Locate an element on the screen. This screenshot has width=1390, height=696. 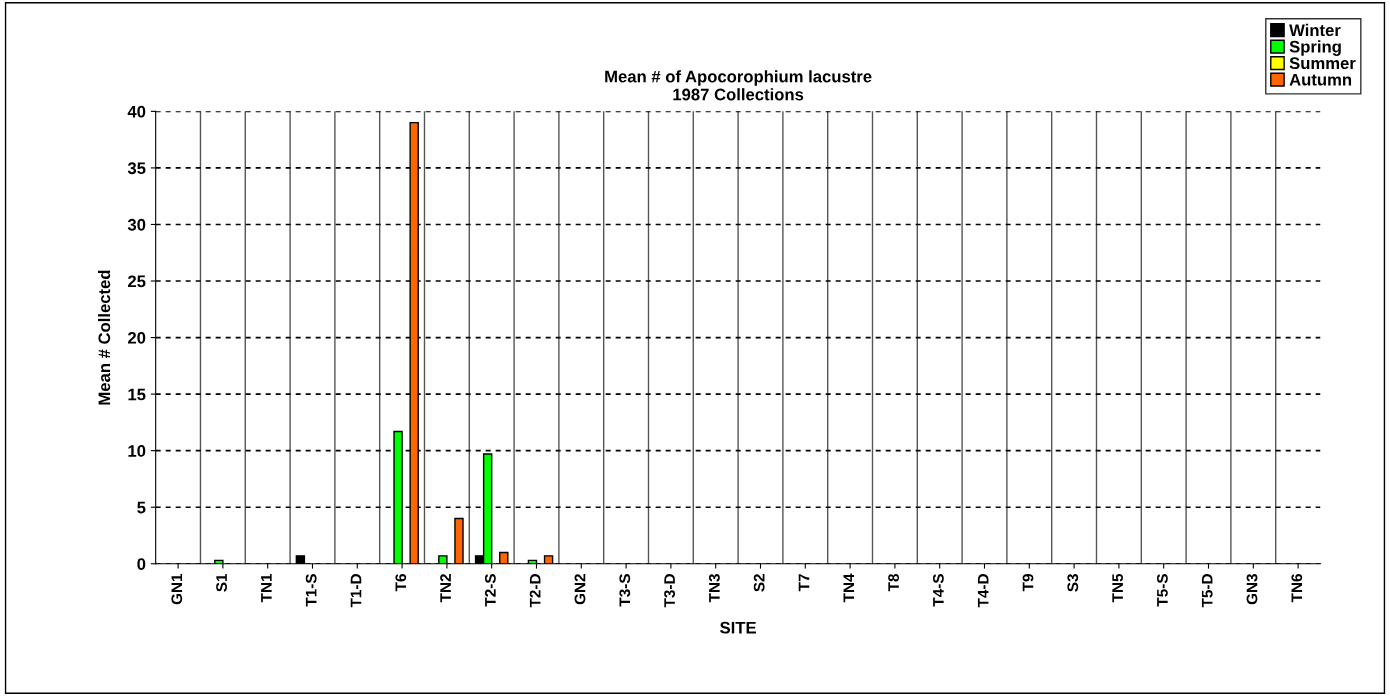
y-tick-label: 35 is located at coordinates (136, 168).